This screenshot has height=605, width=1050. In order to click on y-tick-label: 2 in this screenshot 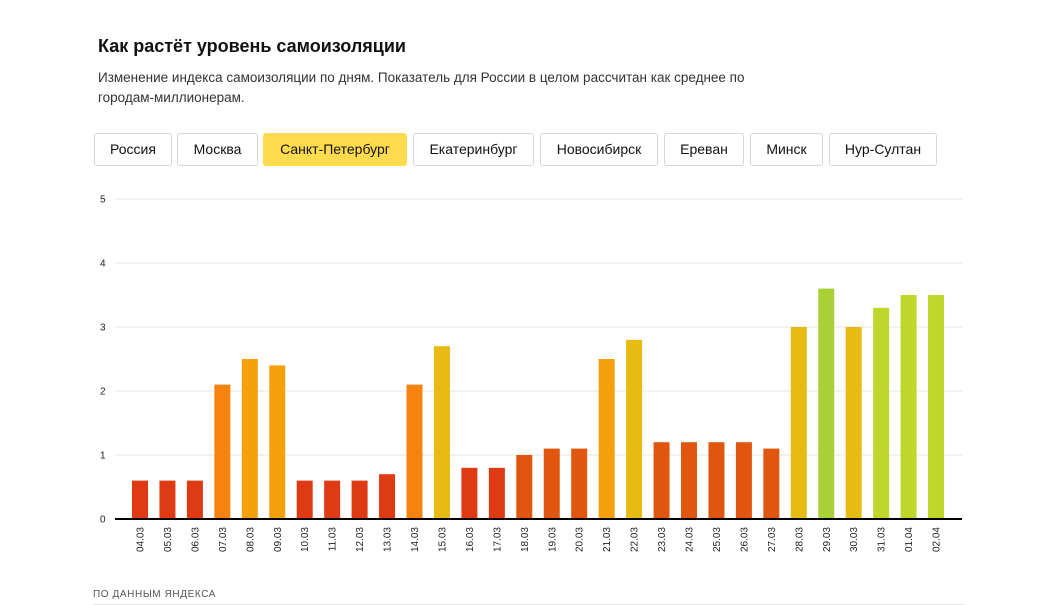, I will do `click(103, 392)`.